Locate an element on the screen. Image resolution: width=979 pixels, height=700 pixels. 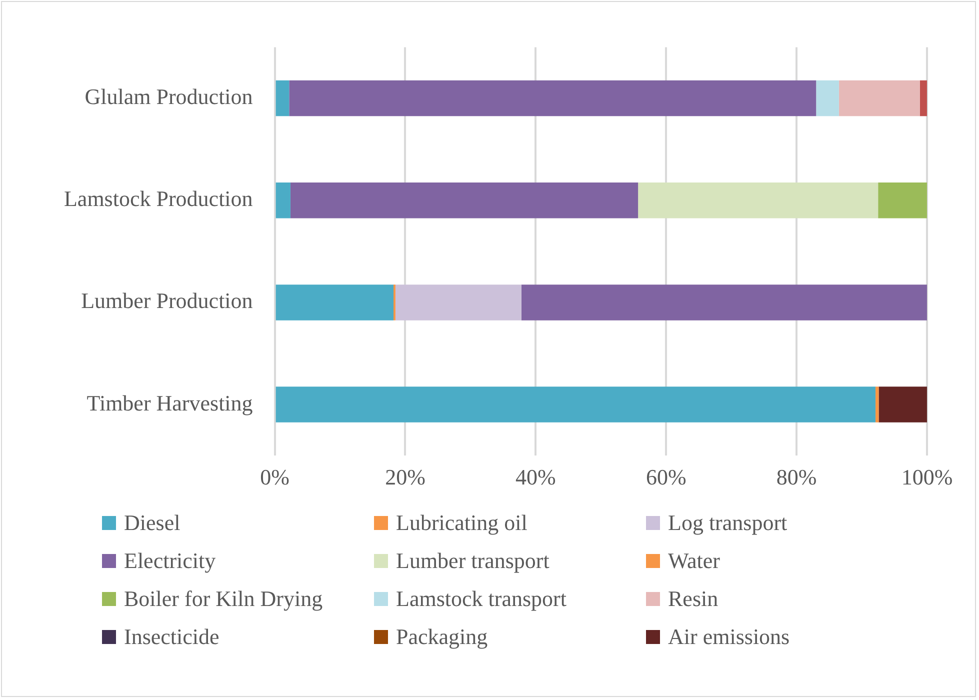
legend-label: Packaging is located at coordinates (442, 637).